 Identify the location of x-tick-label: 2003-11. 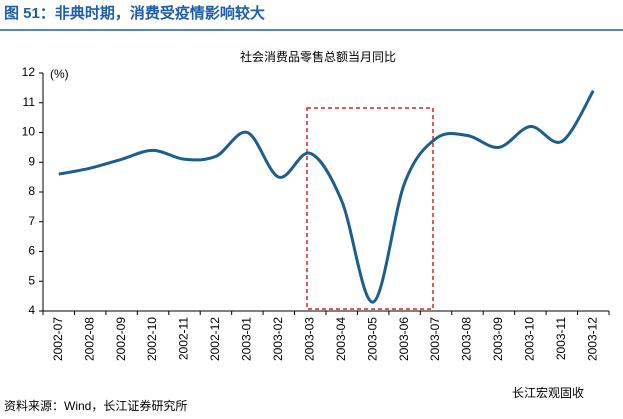
(561, 338).